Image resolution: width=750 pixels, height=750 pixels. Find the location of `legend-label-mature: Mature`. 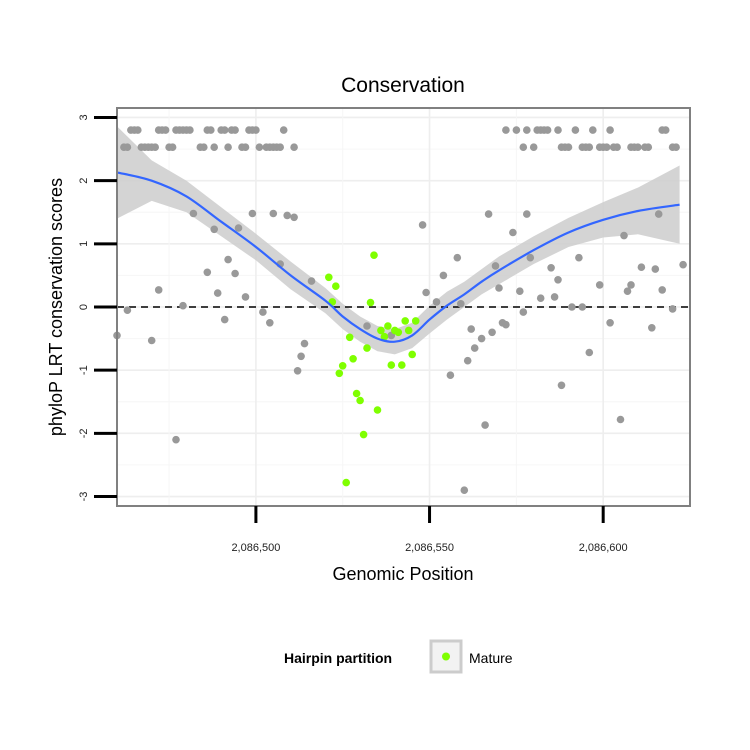

legend-label-mature: Mature is located at coordinates (491, 658).